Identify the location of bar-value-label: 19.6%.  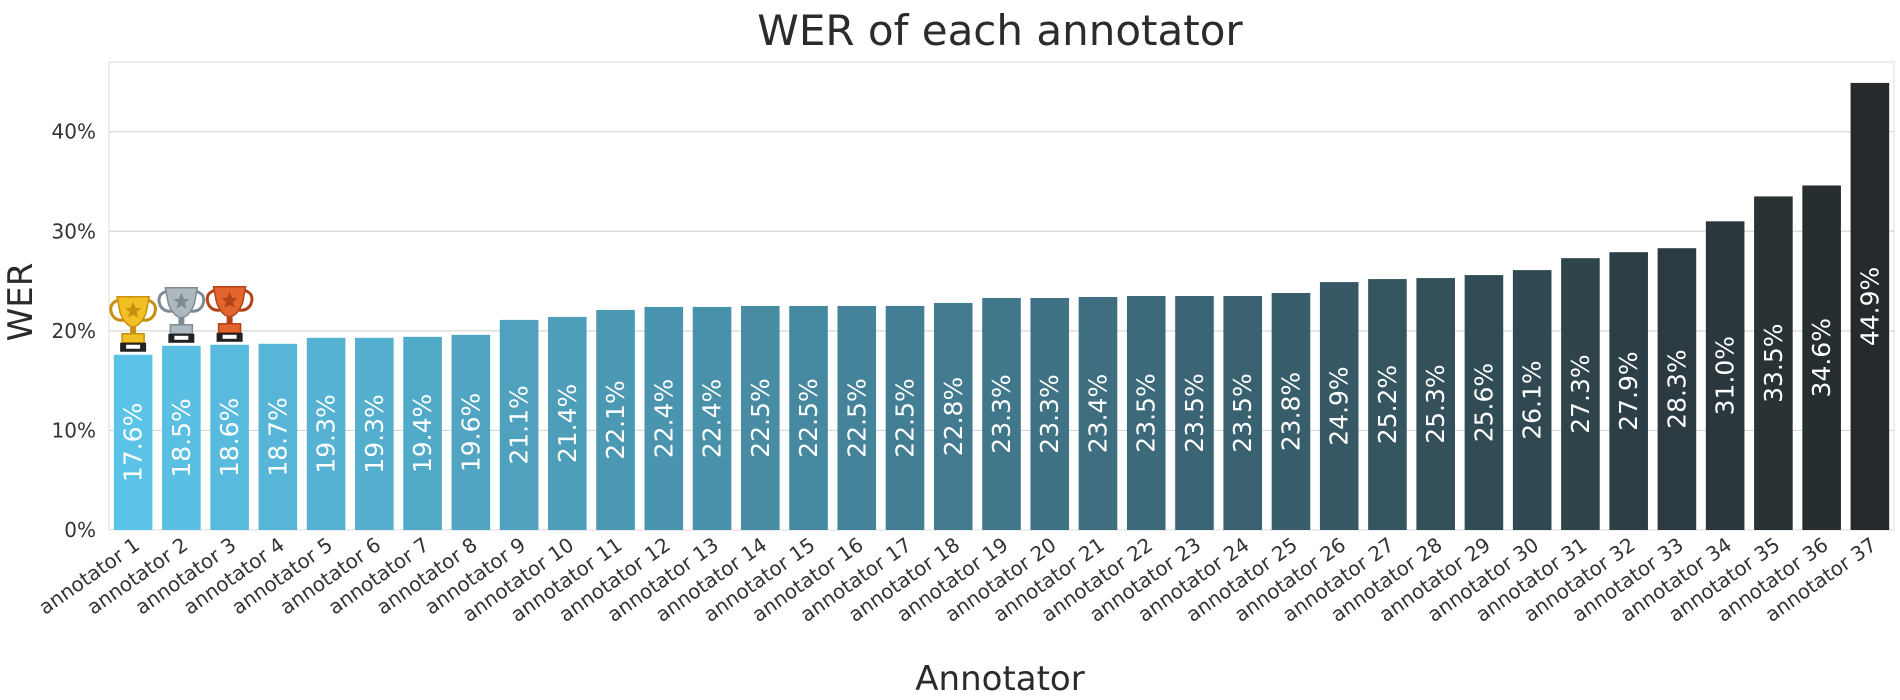
(470, 432).